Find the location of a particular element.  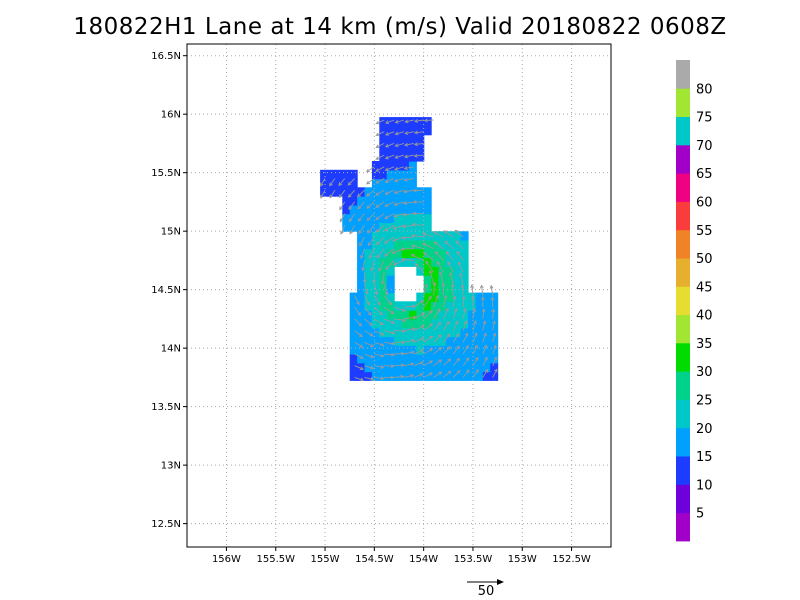

colorbar-label: 25 is located at coordinates (704, 401).